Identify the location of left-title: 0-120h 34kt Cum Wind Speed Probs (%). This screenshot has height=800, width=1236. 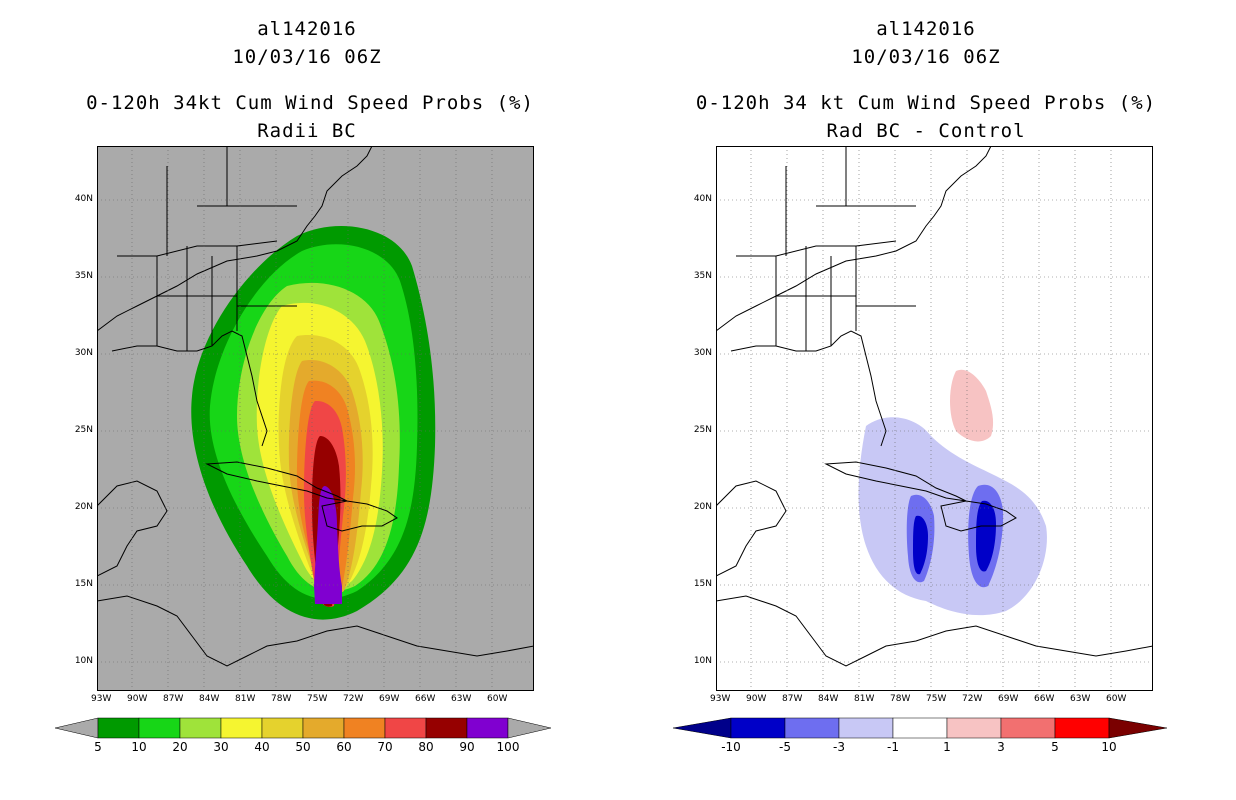
(310, 103).